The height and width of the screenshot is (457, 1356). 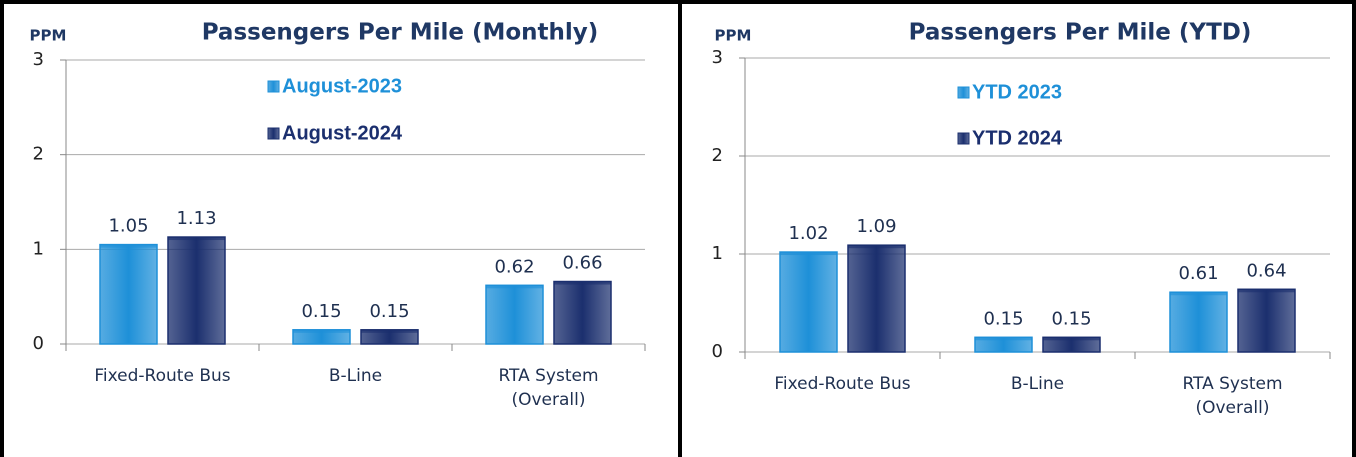 What do you see at coordinates (196, 218) in the screenshot?
I see `data-label: 1.13` at bounding box center [196, 218].